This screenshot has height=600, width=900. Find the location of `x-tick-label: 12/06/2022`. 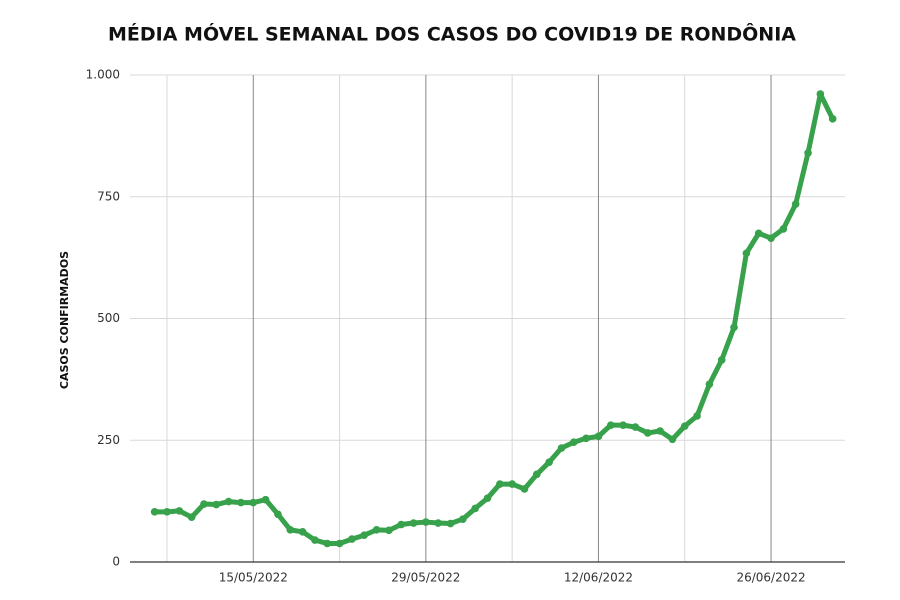

x-tick-label: 12/06/2022 is located at coordinates (598, 578).